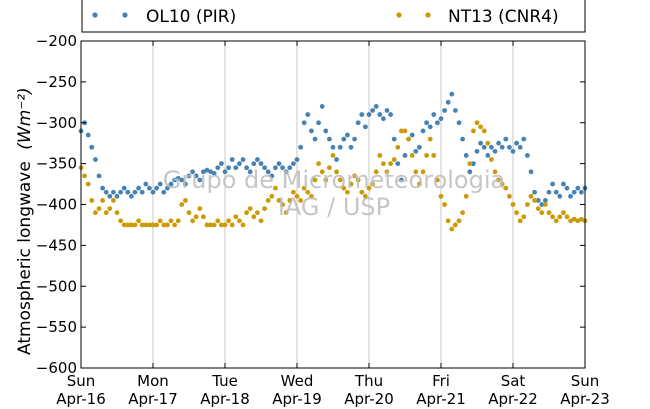  I want to click on x-tick-label-date: Apr-19, so click(297, 399).